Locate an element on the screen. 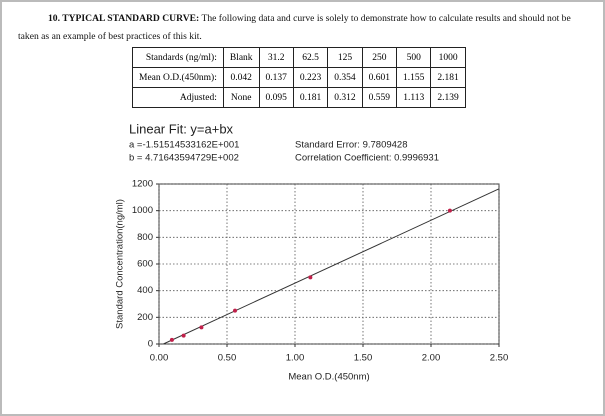 The width and height of the screenshot is (605, 416). table-cell: 0.559 is located at coordinates (379, 97).